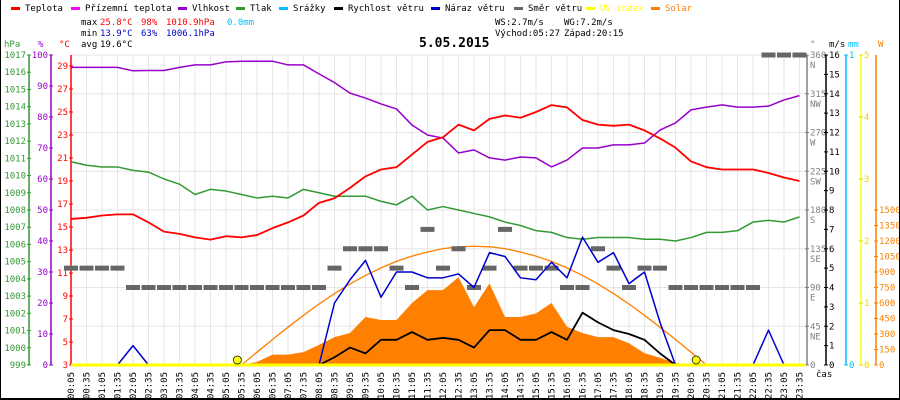 This screenshot has width=900, height=400. Describe the element at coordinates (121, 9) in the screenshot. I see `legend-item-1: Přízemní teplota` at that location.